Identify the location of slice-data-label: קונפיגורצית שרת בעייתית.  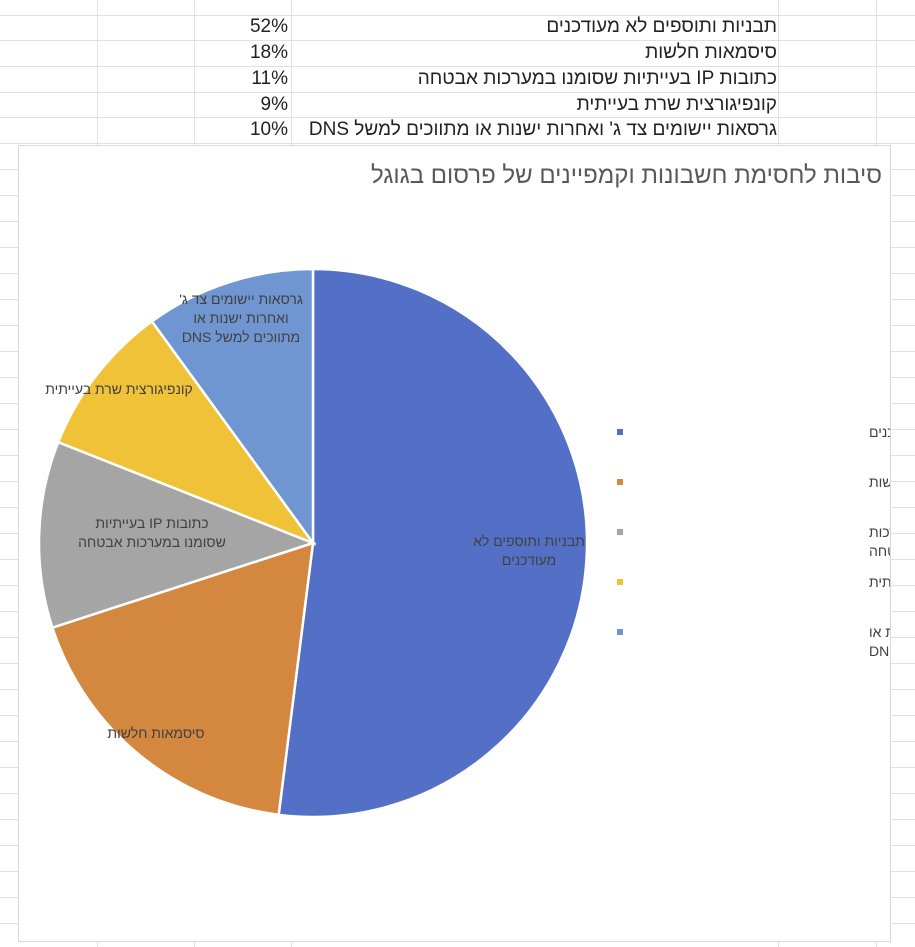
(119, 389).